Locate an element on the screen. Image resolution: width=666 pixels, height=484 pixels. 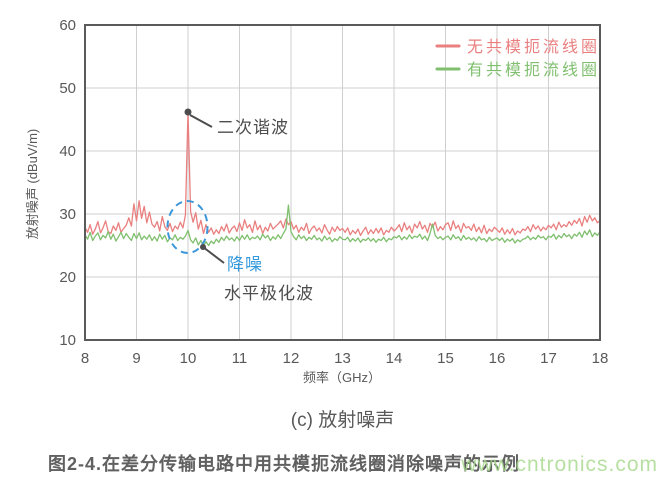
horizontal-polarization-label: 水平极化波 is located at coordinates (269, 293).